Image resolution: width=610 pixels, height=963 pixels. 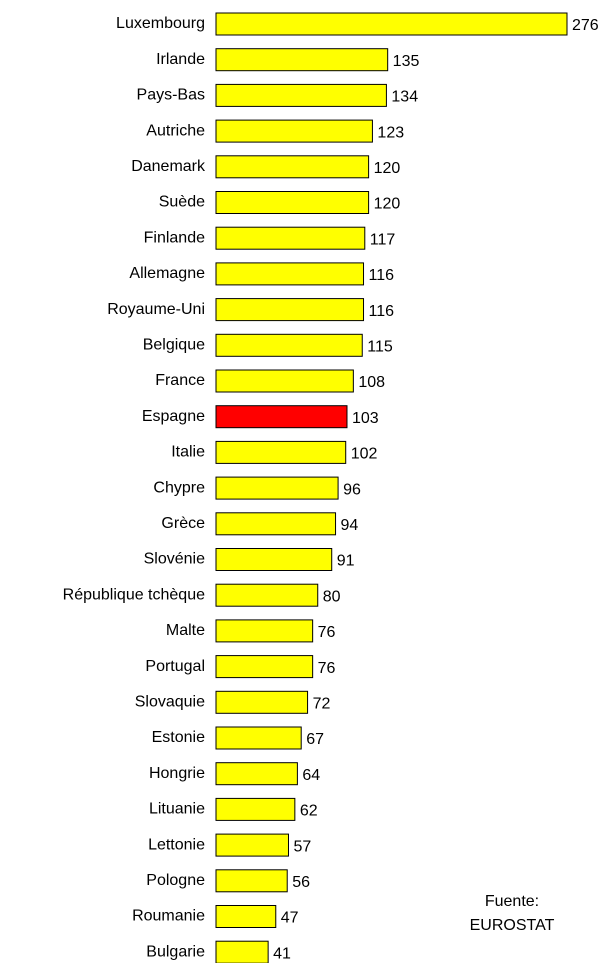 I want to click on value-label: 91, so click(x=346, y=561).